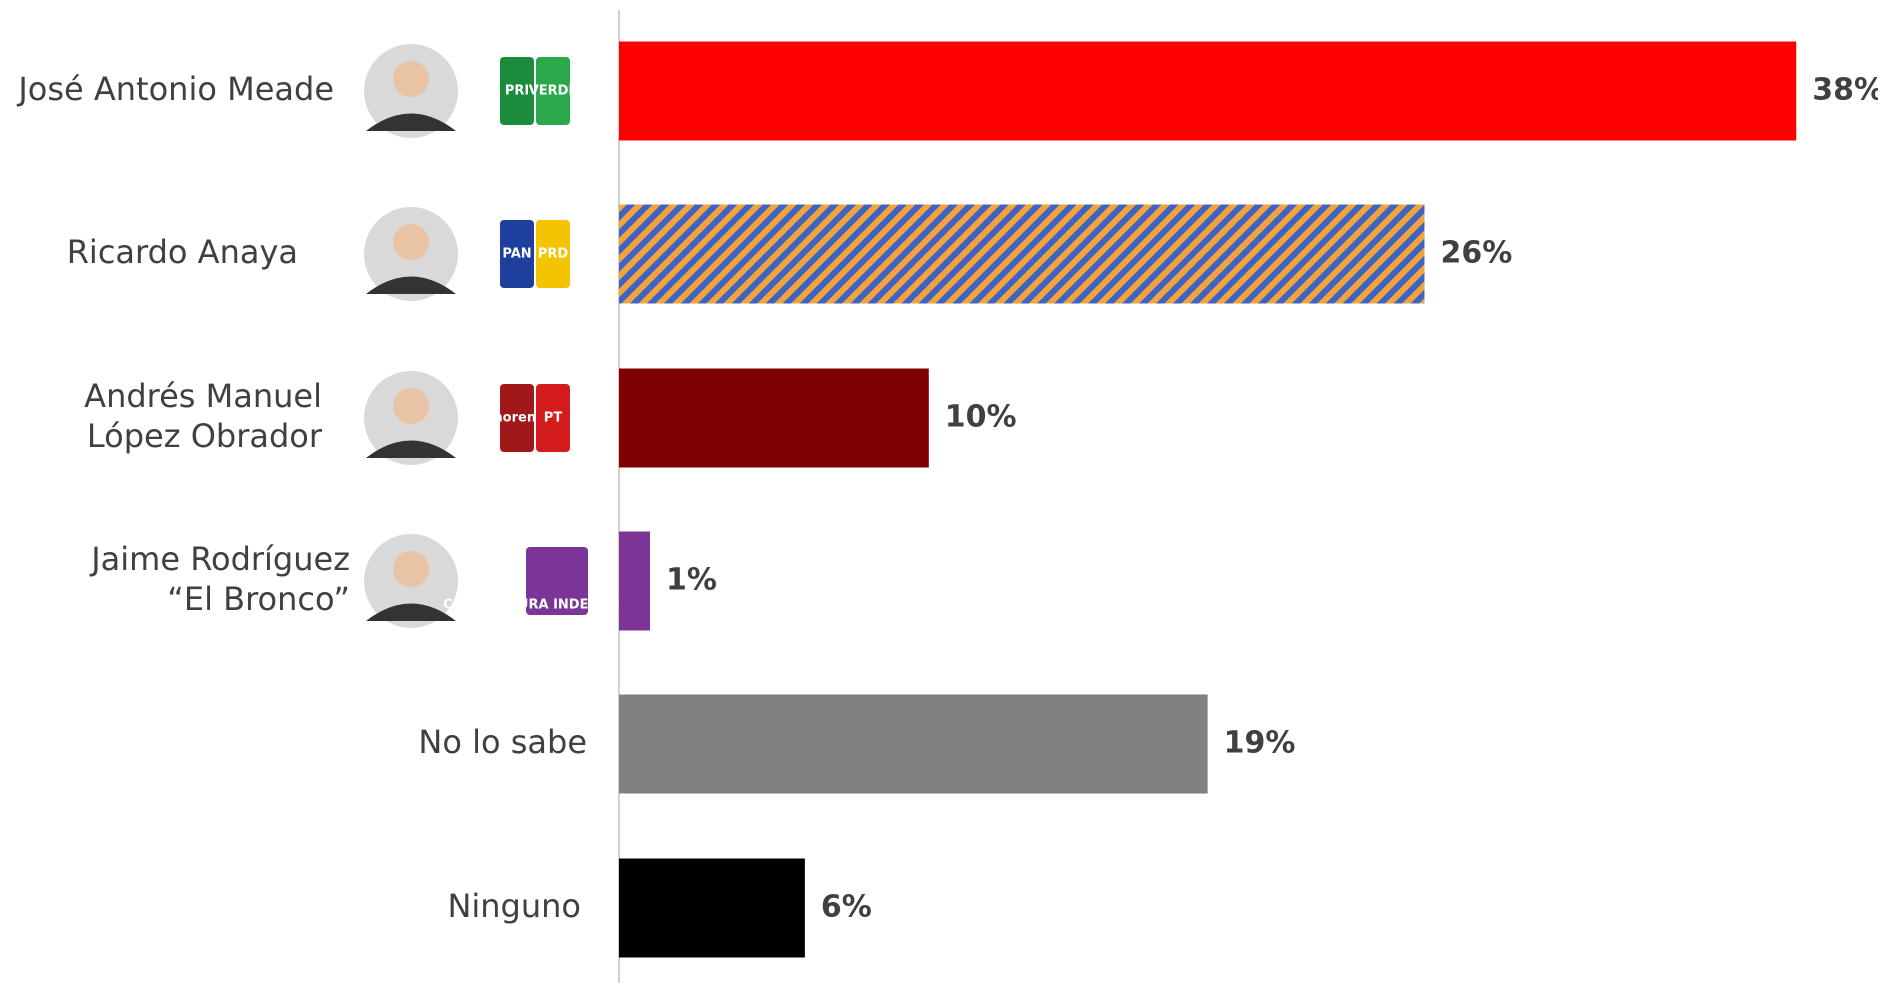 Image resolution: width=1878 pixels, height=983 pixels. What do you see at coordinates (182, 252) in the screenshot?
I see `category-label: Ricardo Anaya` at bounding box center [182, 252].